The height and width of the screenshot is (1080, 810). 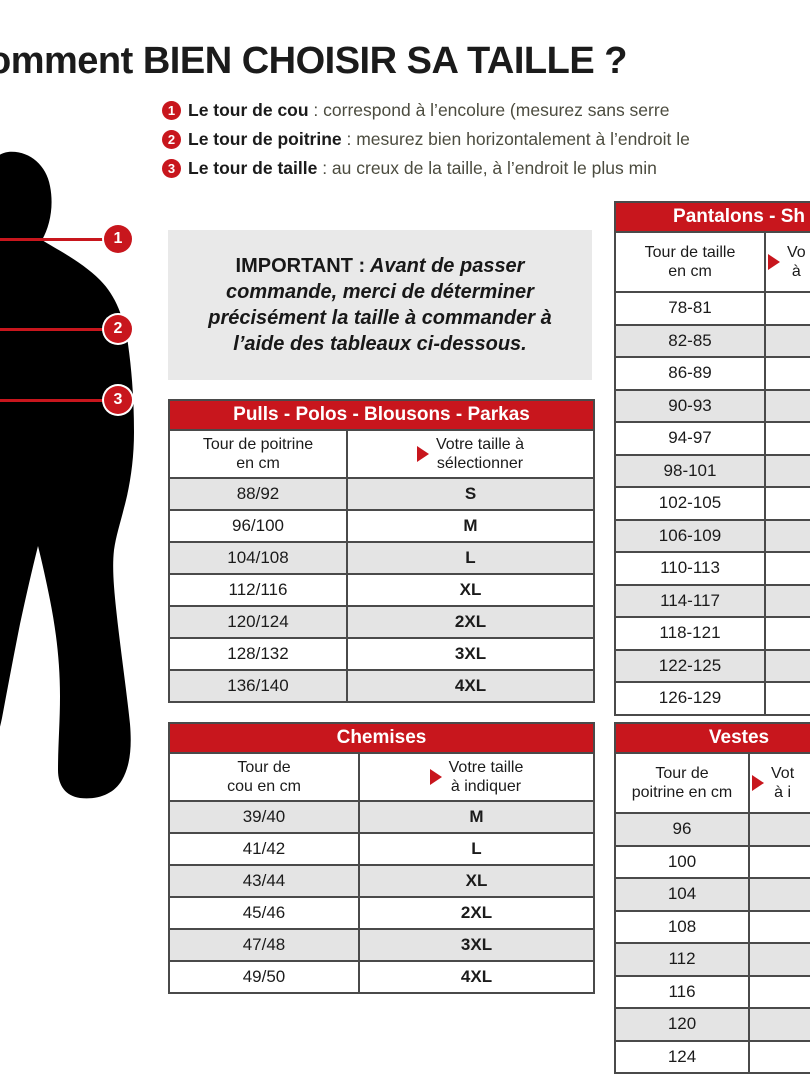 What do you see at coordinates (381, 685) in the screenshot?
I see `table-row: 136/140 4XL` at bounding box center [381, 685].